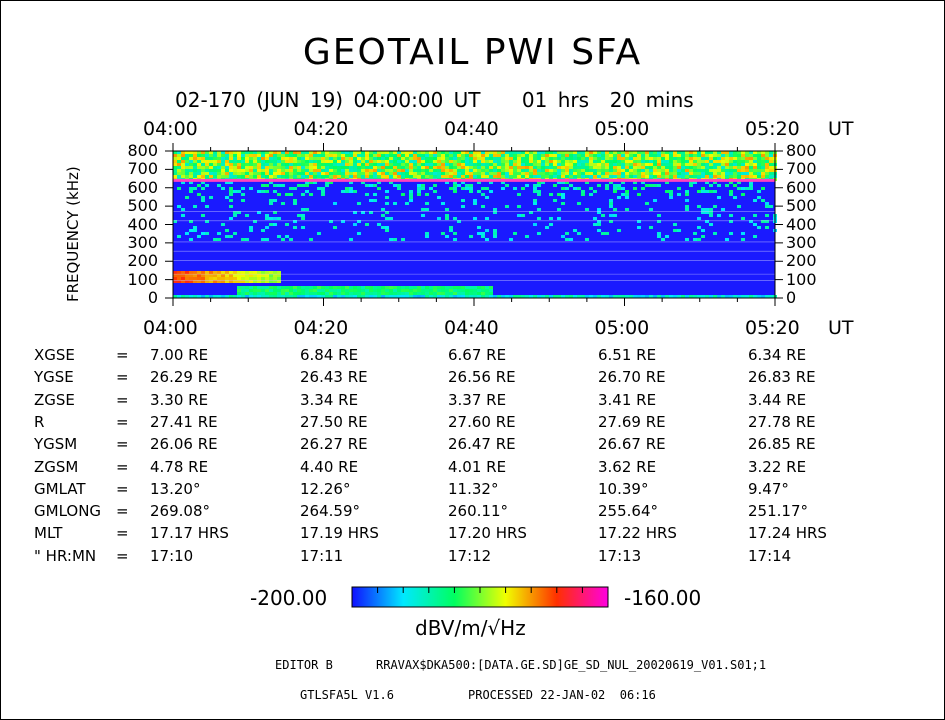 The height and width of the screenshot is (720, 945). I want to click on colorbar-min-label: -200.00, so click(289, 598).